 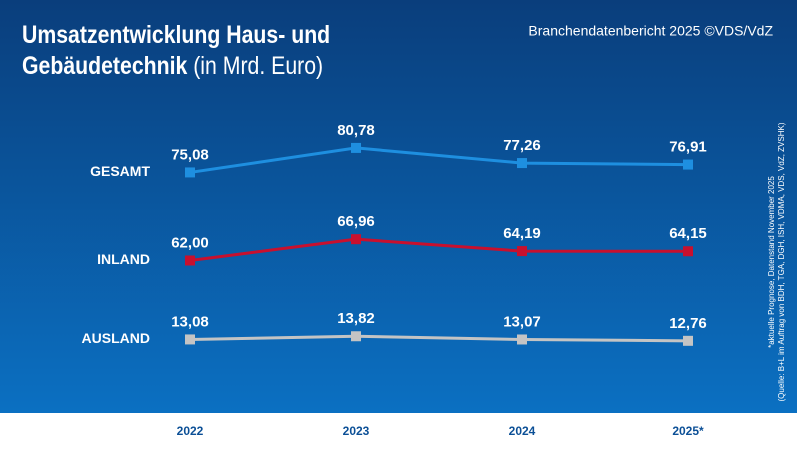 What do you see at coordinates (258, 66) in the screenshot?
I see `unit: (in Mrd. Euro)` at bounding box center [258, 66].